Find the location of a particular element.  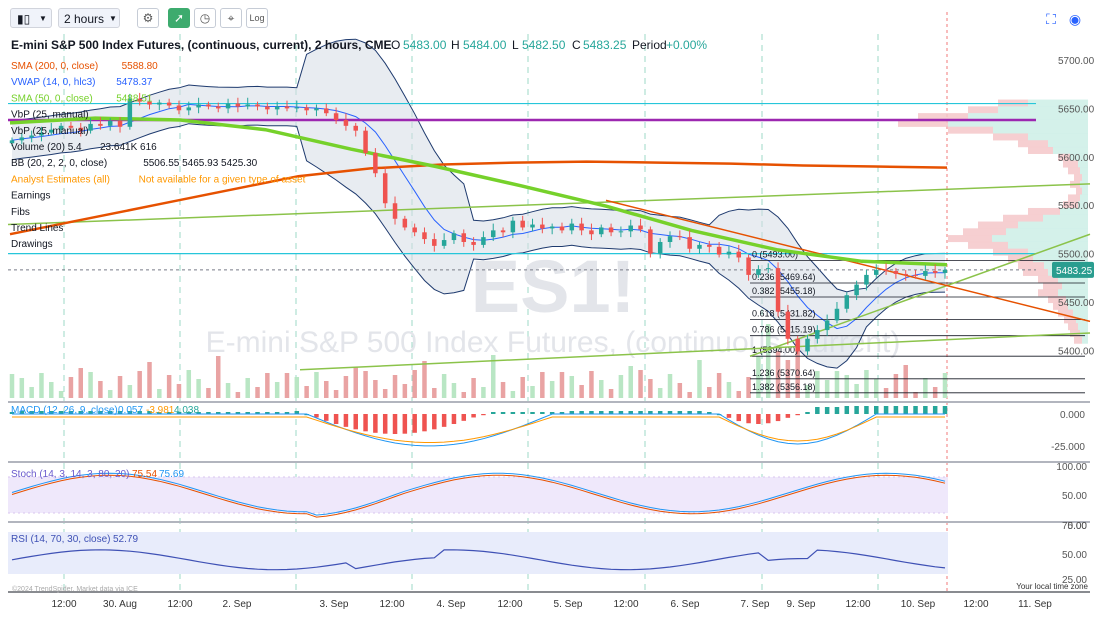

log-button: Log is located at coordinates (257, 18).